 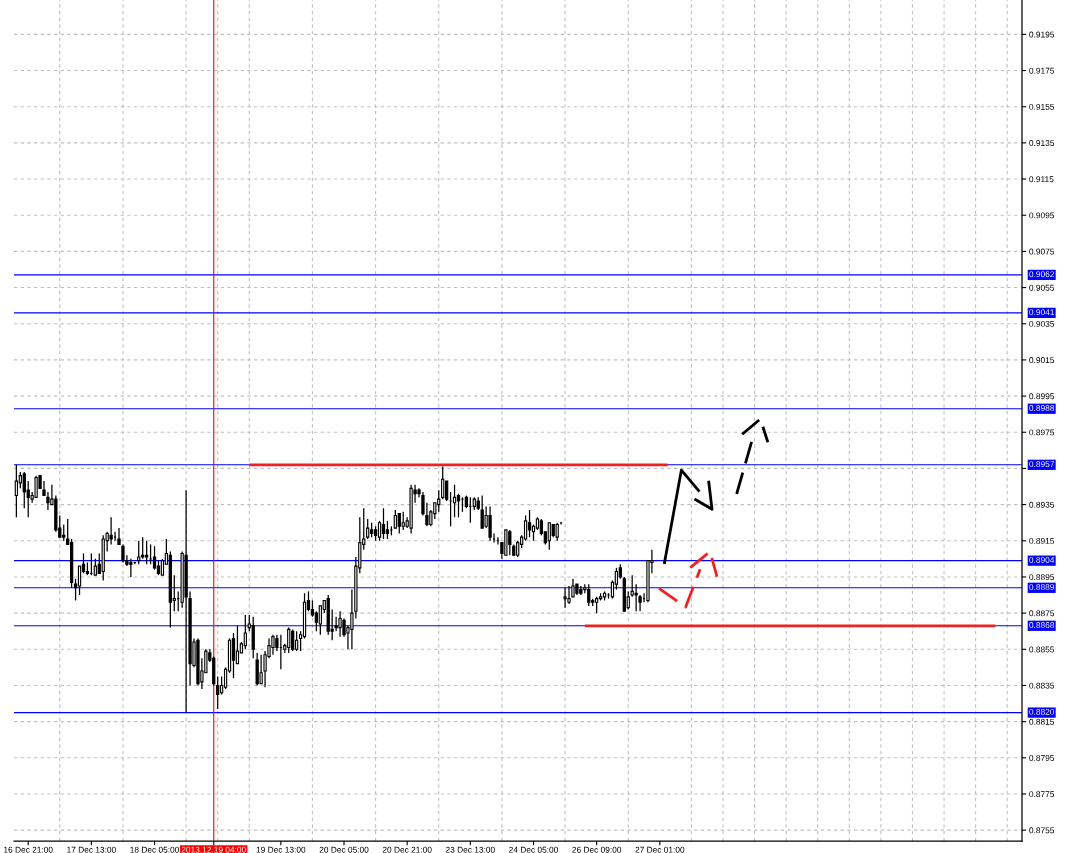 What do you see at coordinates (213, 849) in the screenshot?
I see `x-tick-label: 2013.12.19 04:00` at bounding box center [213, 849].